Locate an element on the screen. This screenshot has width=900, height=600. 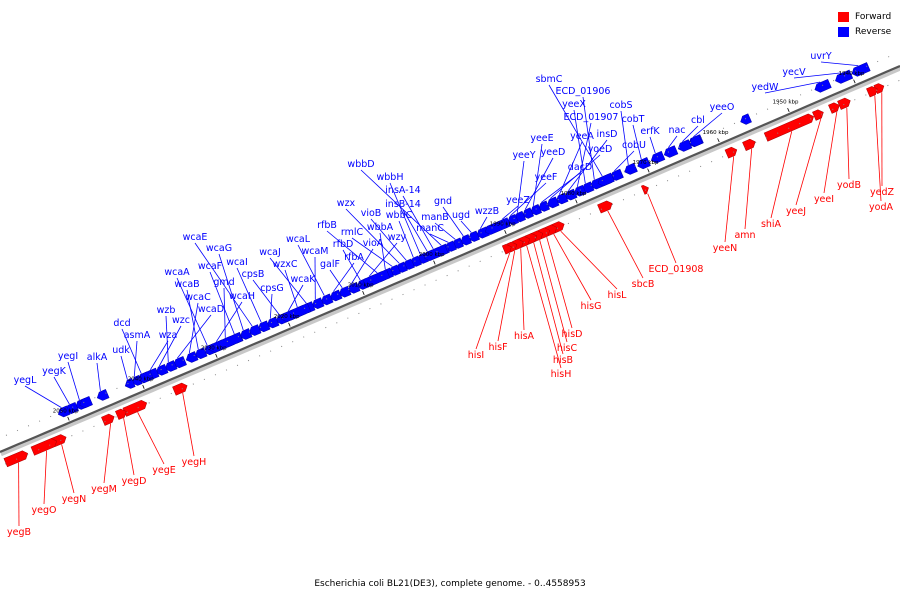
gene-yeej is located at coordinates (818, 114).